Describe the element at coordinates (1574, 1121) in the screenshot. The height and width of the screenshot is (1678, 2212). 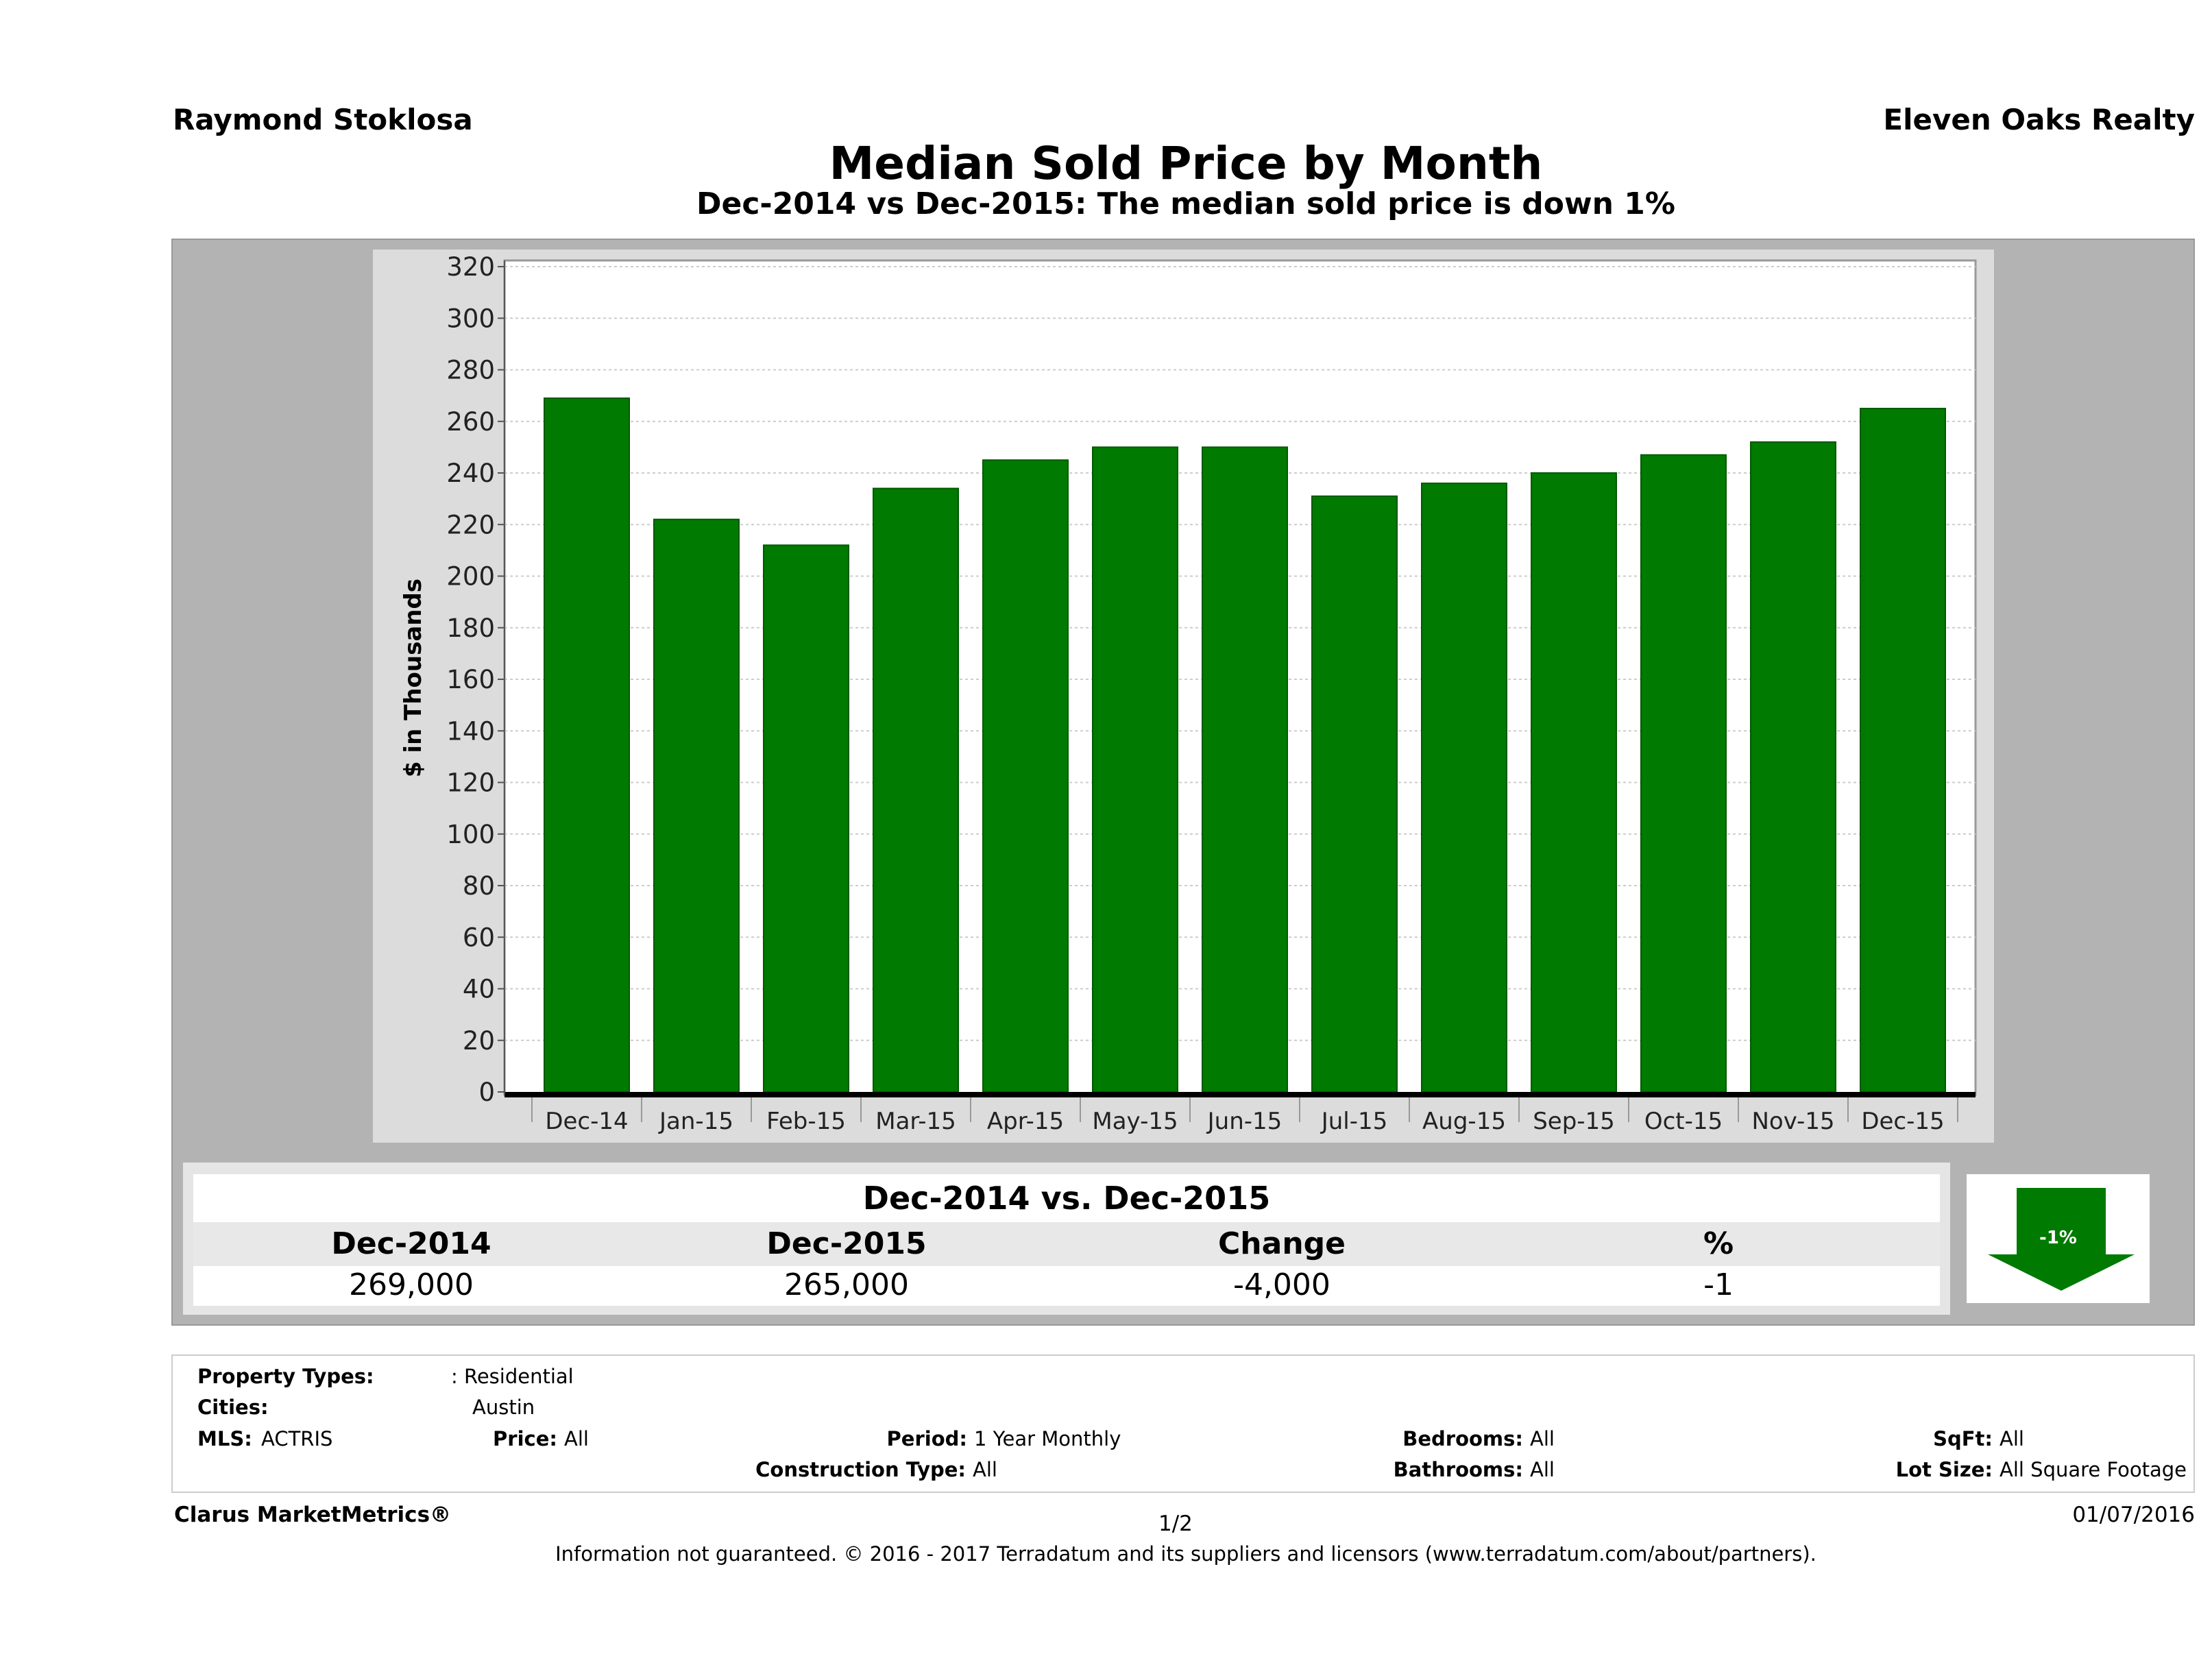
I see `x-tick-label: Sep-15` at that location.